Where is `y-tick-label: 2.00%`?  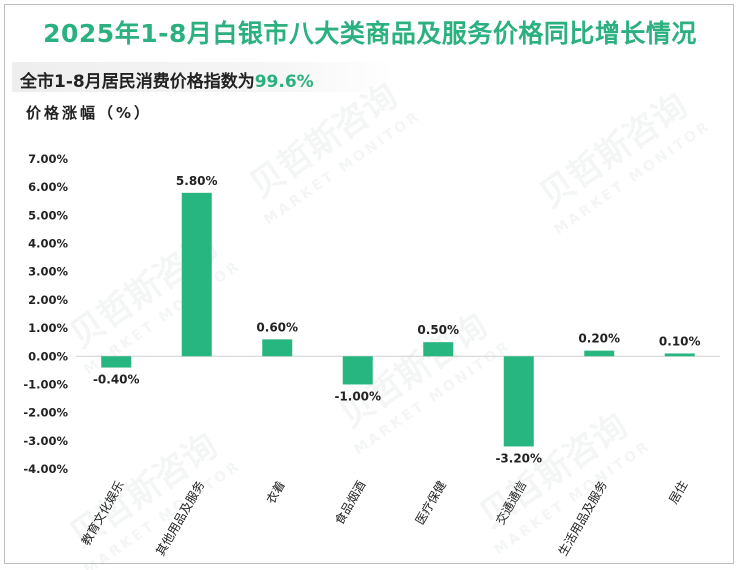 y-tick-label: 2.00% is located at coordinates (48, 300).